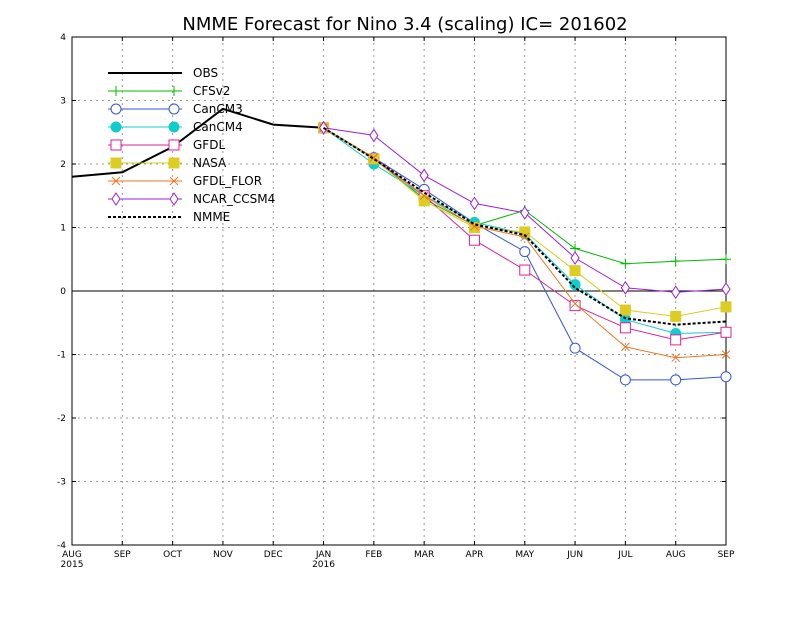 This screenshot has height=618, width=800. Describe the element at coordinates (323, 555) in the screenshot. I see `x-tick-label: JAN` at that location.